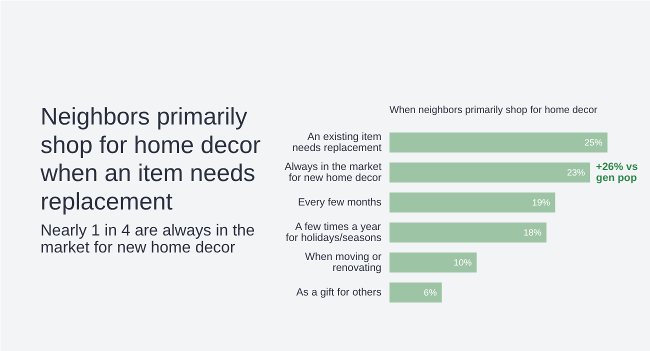 The image size is (650, 351). What do you see at coordinates (340, 202) in the screenshot?
I see `y-tick-label: Every few months` at bounding box center [340, 202].